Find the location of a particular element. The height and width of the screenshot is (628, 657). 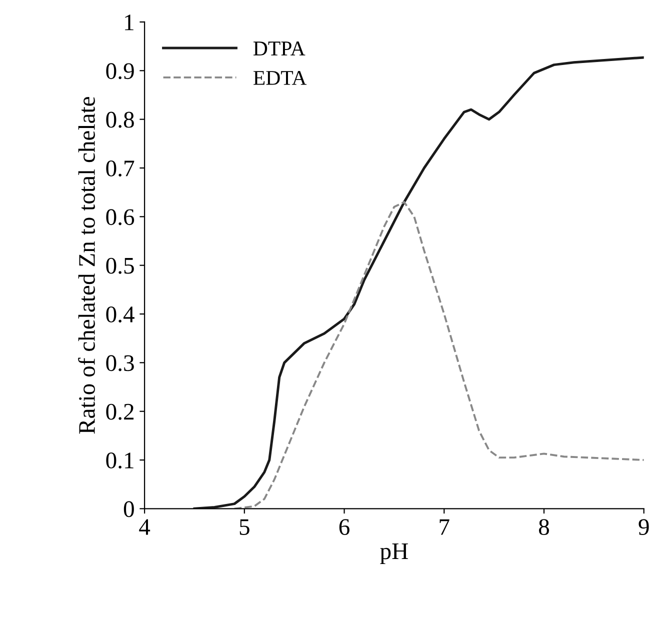

x-tick-label: 9 is located at coordinates (643, 527).